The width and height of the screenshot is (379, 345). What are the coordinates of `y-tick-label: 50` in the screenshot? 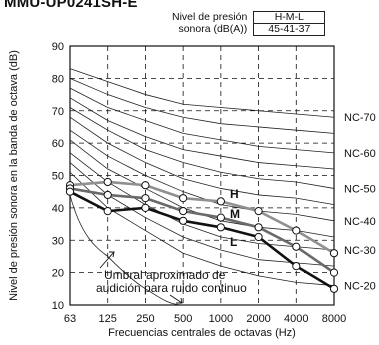 It's located at (58, 177).